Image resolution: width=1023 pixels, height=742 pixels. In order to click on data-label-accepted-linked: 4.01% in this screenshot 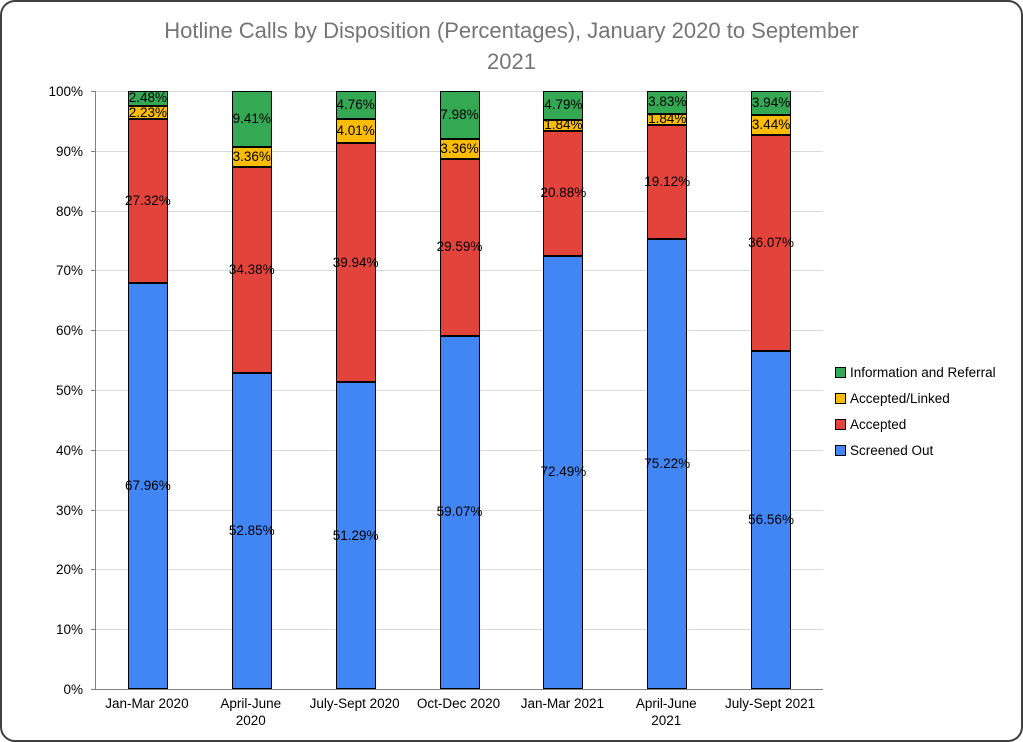, I will do `click(355, 131)`.